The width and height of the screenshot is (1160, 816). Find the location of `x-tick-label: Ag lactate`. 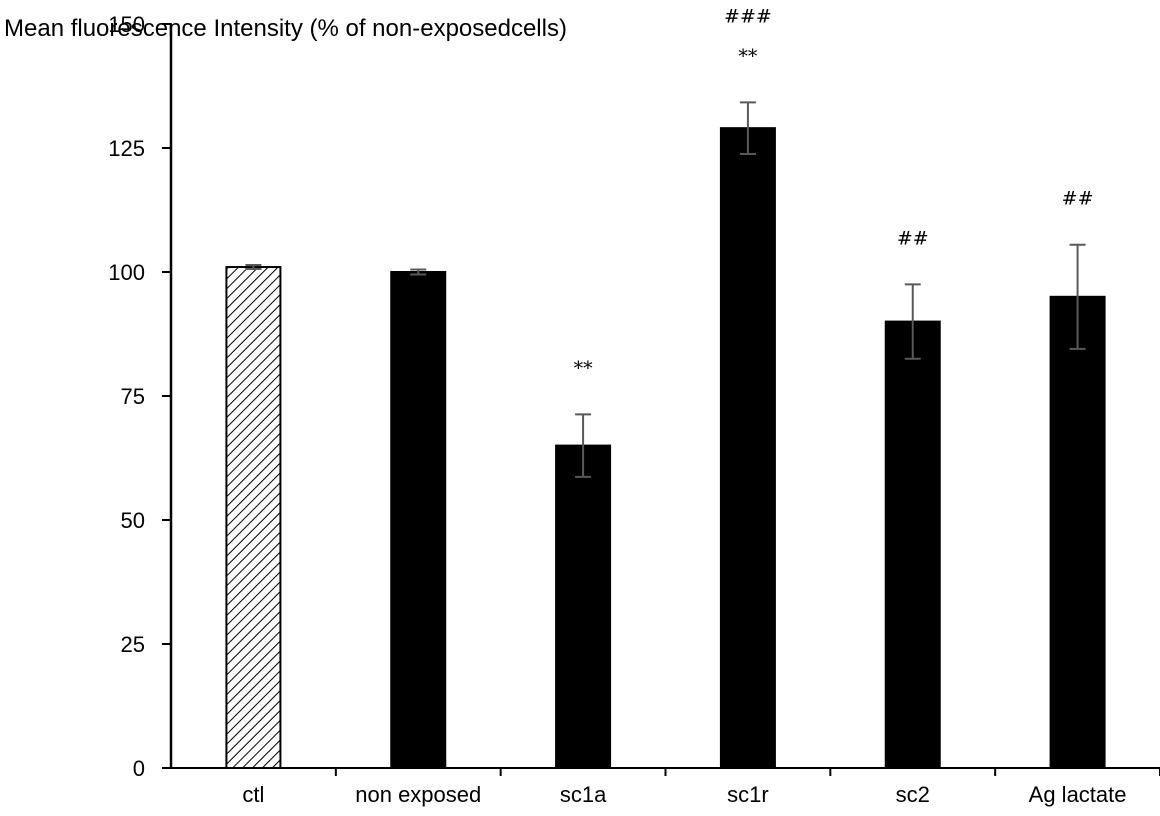

x-tick-label: Ag lactate is located at coordinates (1078, 794).